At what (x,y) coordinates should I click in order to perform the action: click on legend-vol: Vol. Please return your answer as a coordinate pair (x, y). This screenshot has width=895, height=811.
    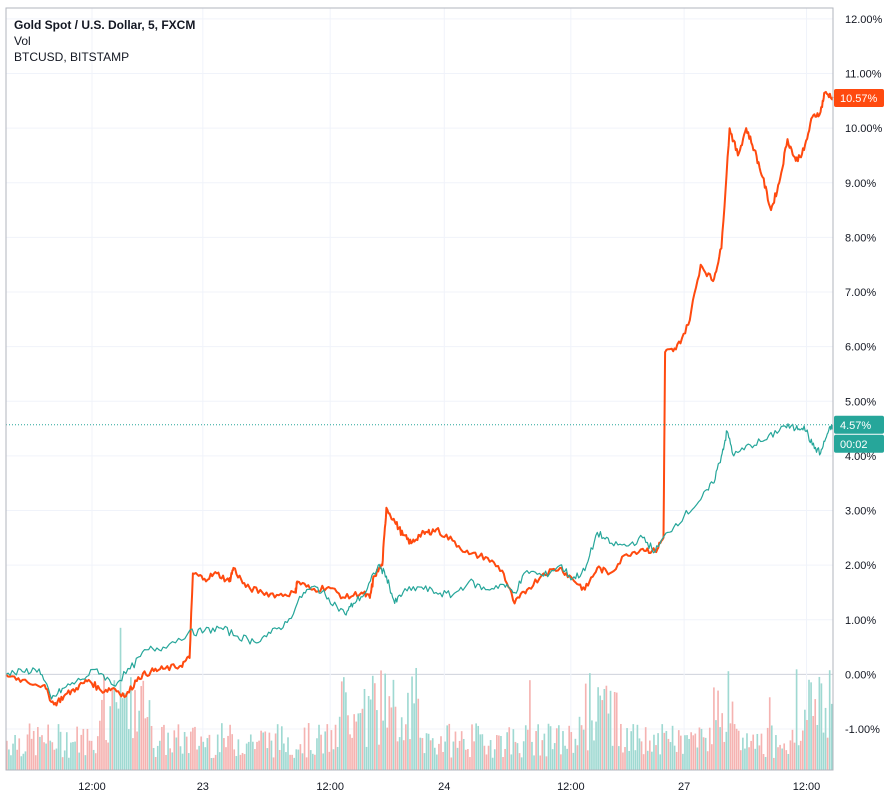
    Looking at the image, I should click on (22, 41).